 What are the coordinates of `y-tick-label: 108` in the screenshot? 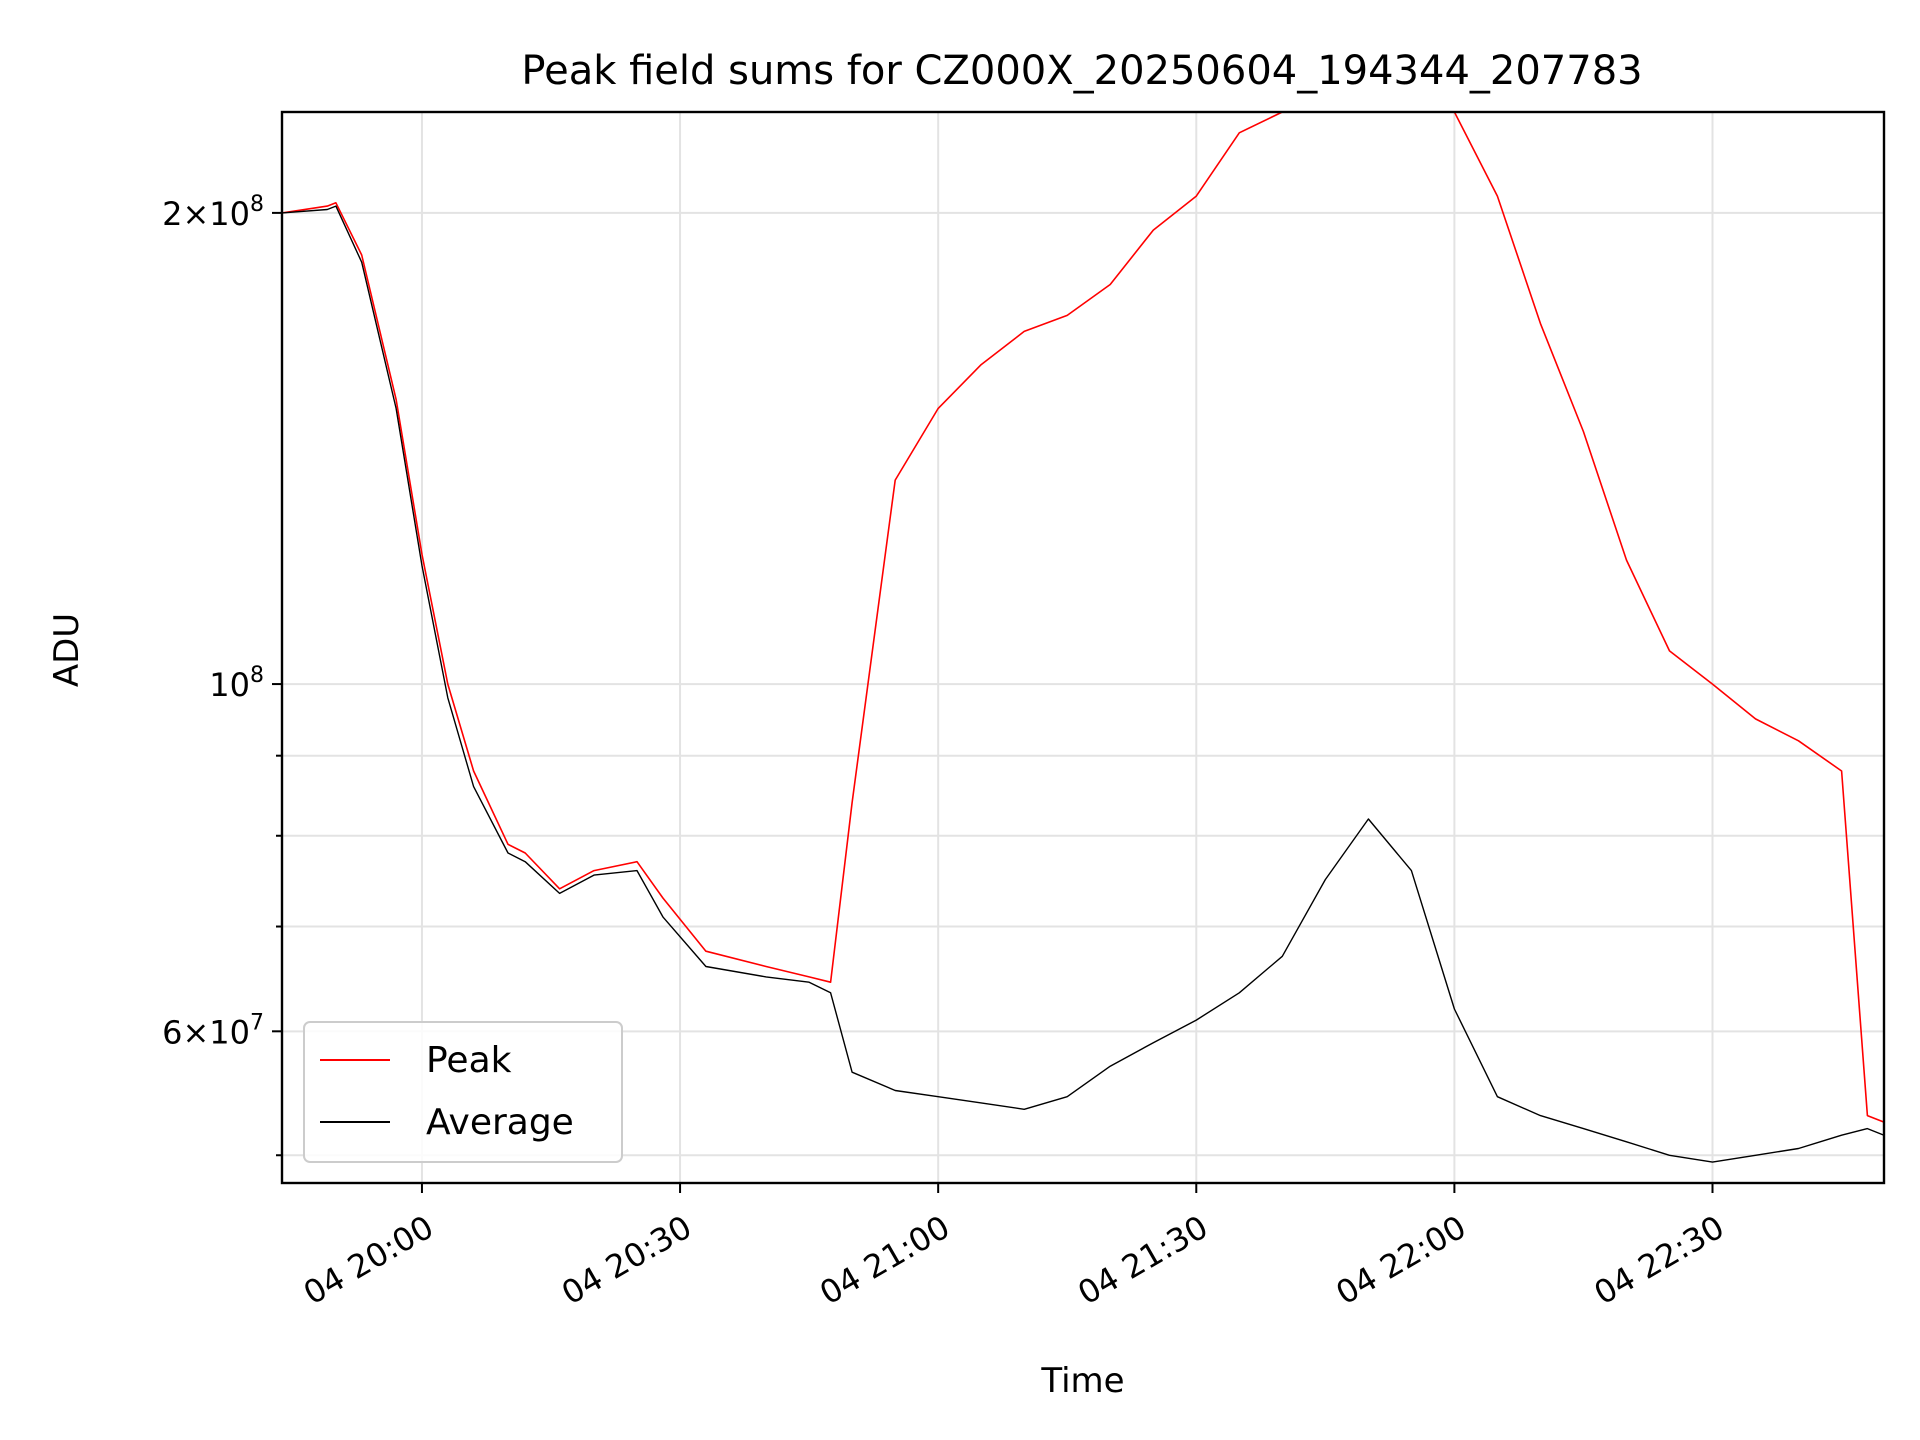 It's located at (236, 683).